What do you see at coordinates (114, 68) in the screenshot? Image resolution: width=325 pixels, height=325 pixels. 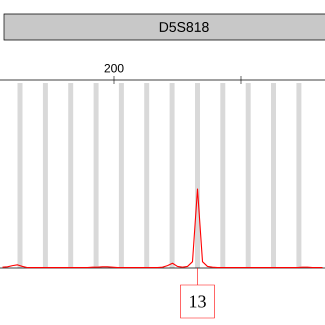 I see `text: 200` at bounding box center [114, 68].